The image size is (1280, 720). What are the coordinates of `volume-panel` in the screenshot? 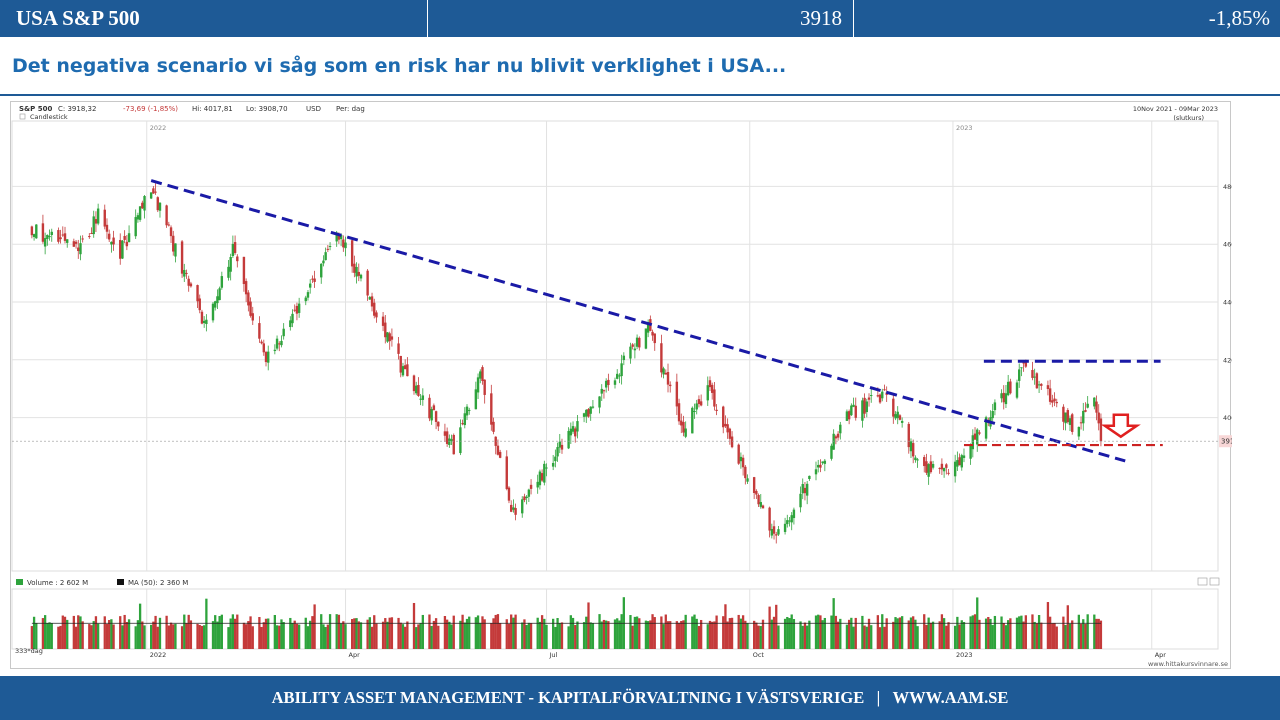 It's located at (566, 623).